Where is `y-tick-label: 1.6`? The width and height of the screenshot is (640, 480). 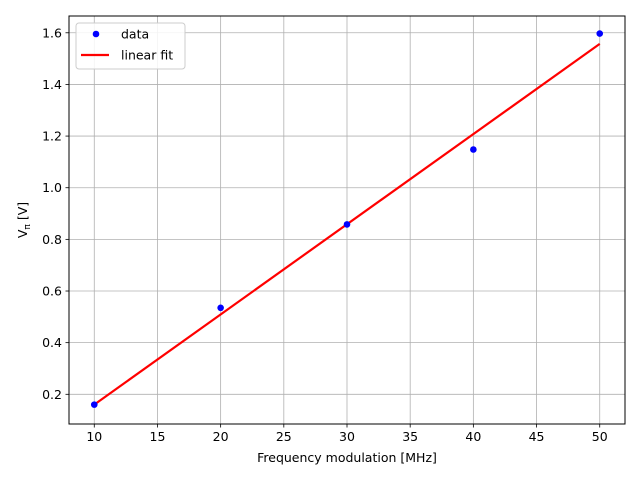
y-tick-label: 1.6 is located at coordinates (52, 32).